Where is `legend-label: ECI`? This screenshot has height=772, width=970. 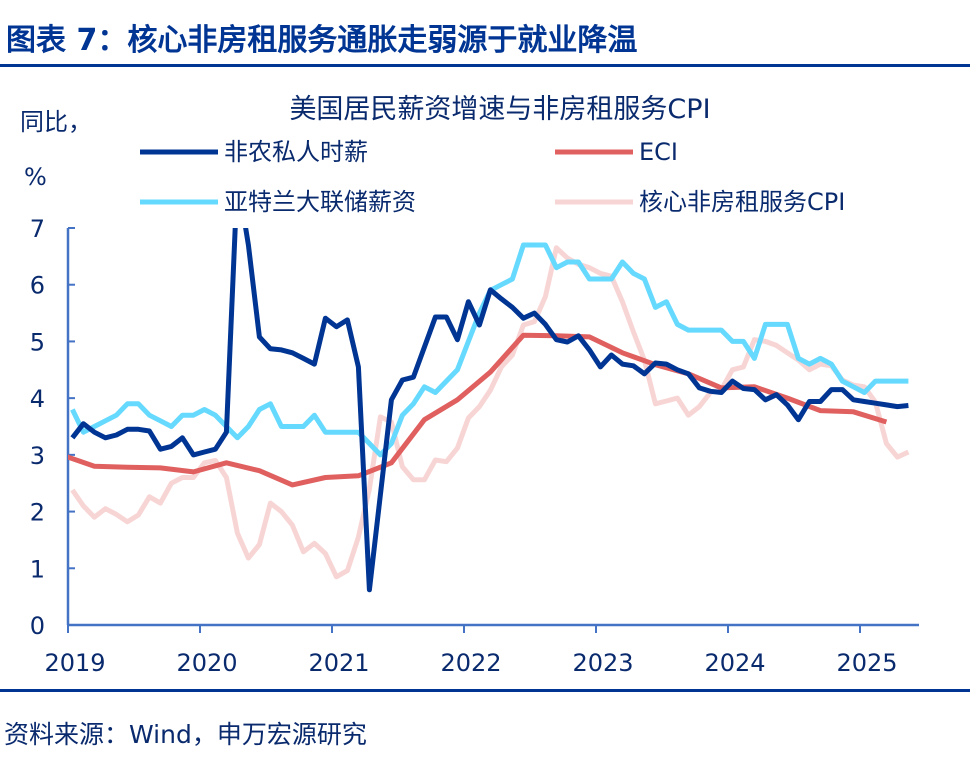
legend-label: ECI is located at coordinates (658, 152).